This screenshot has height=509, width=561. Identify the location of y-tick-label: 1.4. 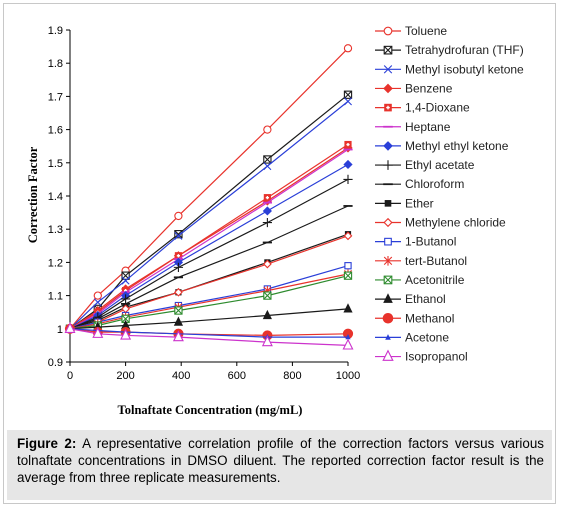
(55, 197).